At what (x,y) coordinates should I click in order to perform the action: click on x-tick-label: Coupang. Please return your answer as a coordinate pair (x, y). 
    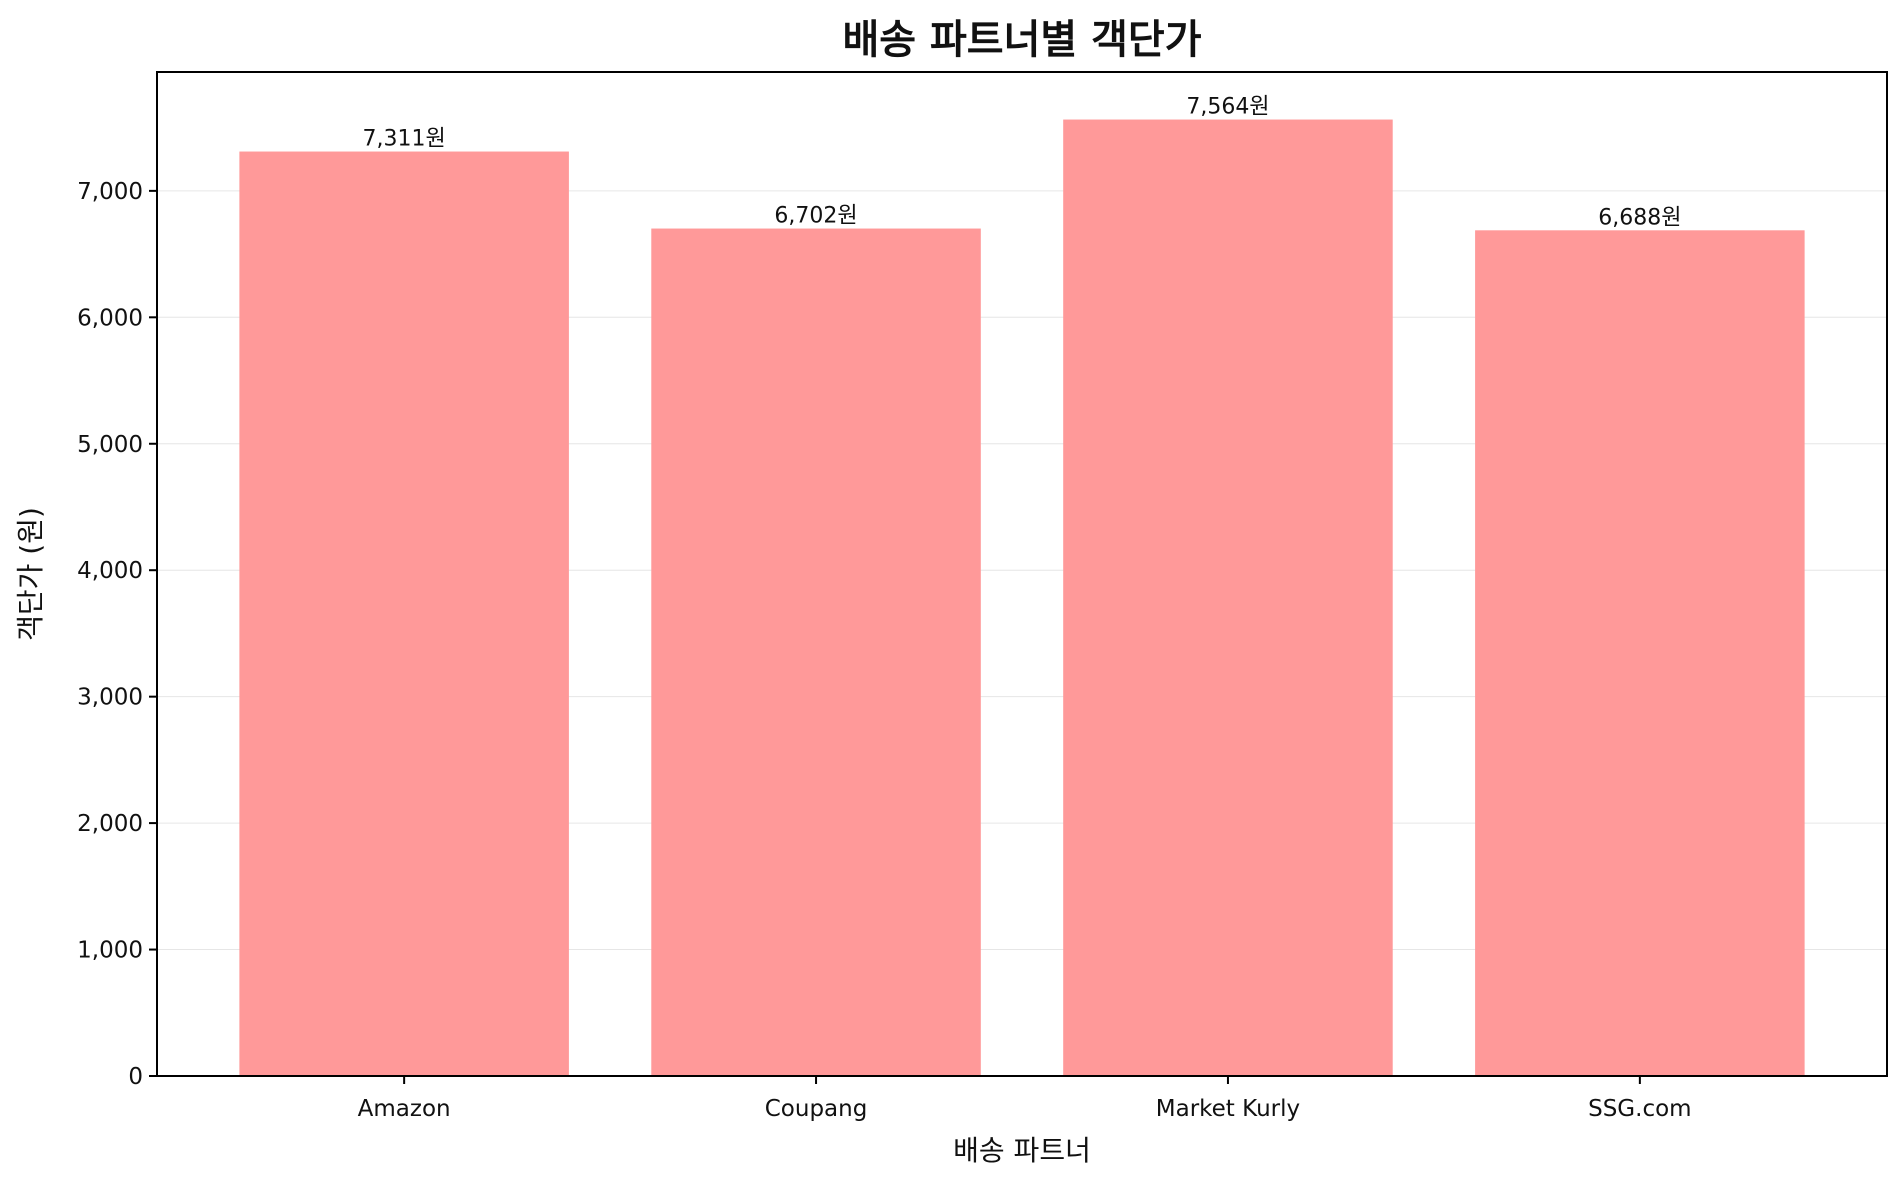
    Looking at the image, I should click on (816, 1109).